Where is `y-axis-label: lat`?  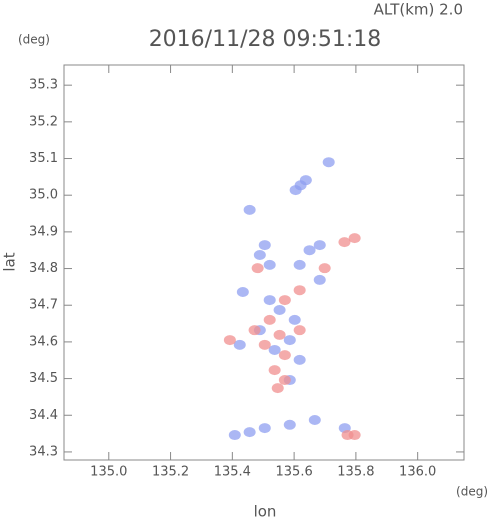
y-axis-label: lat is located at coordinates (10, 261).